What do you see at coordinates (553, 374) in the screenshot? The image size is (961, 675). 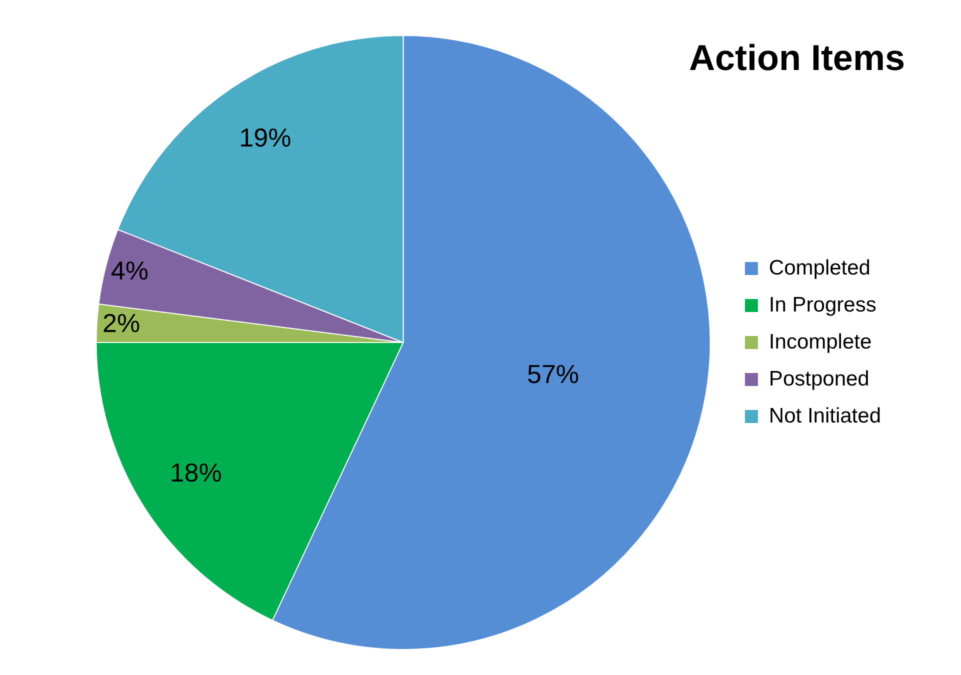 I see `data-label: 57%` at bounding box center [553, 374].